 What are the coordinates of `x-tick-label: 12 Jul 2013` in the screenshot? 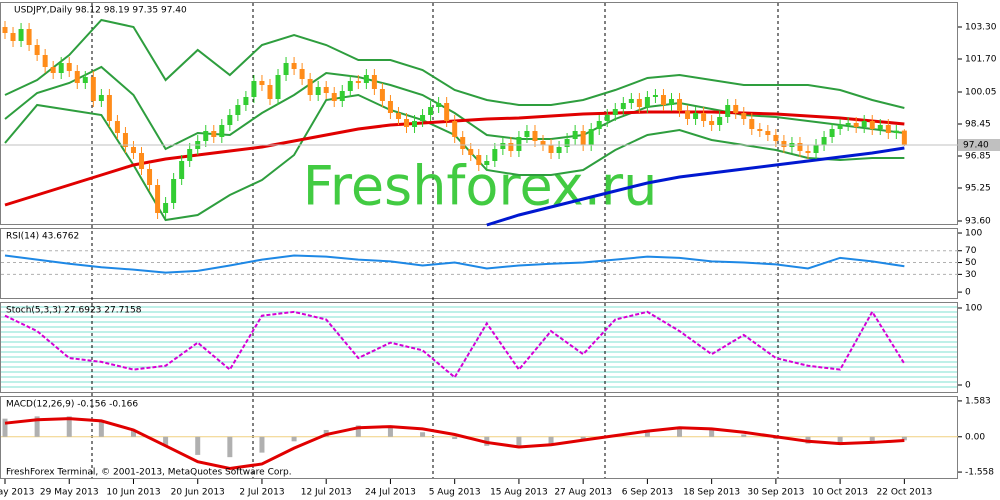 It's located at (326, 493).